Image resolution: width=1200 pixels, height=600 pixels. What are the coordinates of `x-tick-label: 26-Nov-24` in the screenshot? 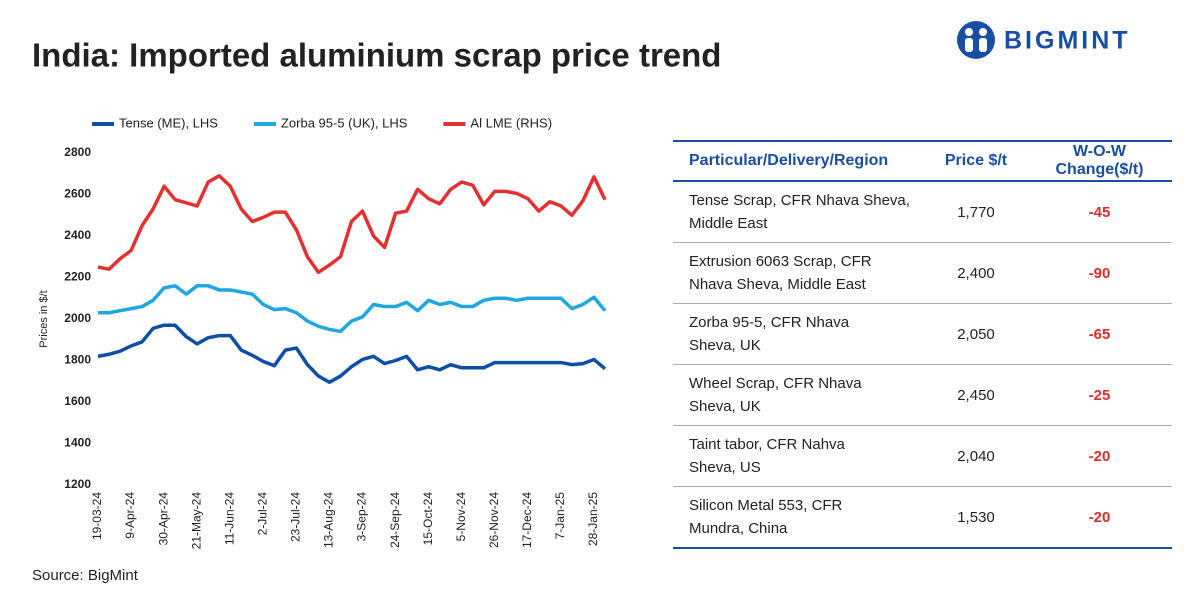 It's located at (494, 520).